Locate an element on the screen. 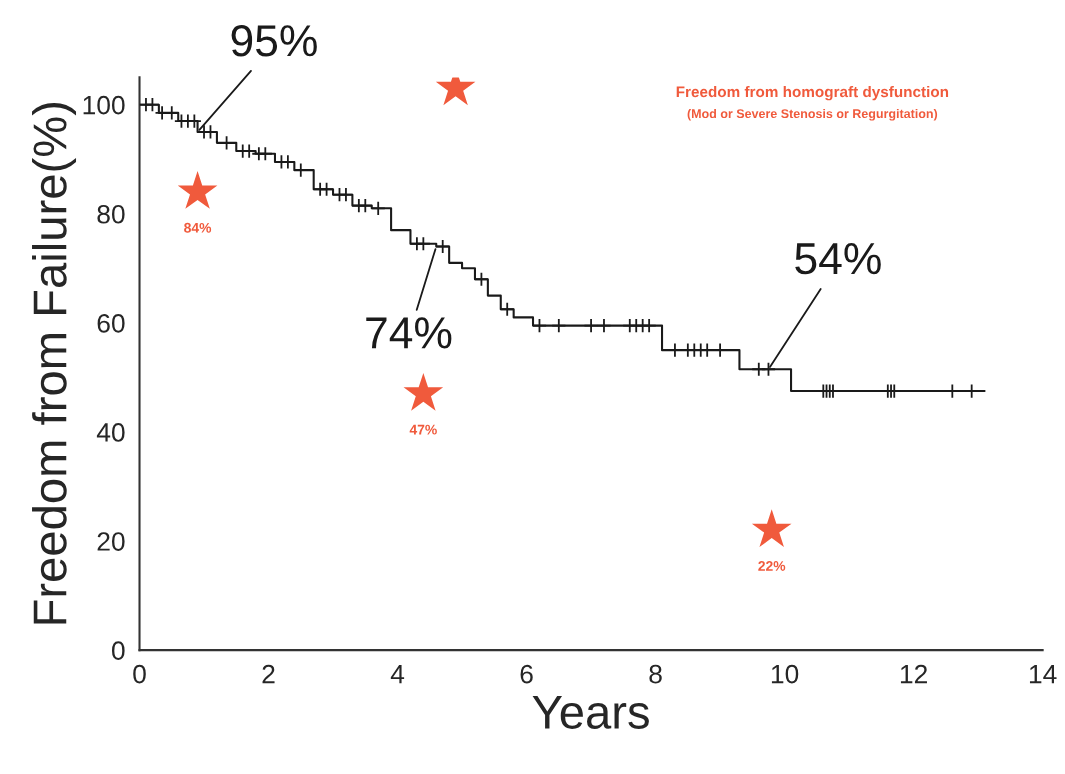  y-tick-label: 0 is located at coordinates (118, 650).